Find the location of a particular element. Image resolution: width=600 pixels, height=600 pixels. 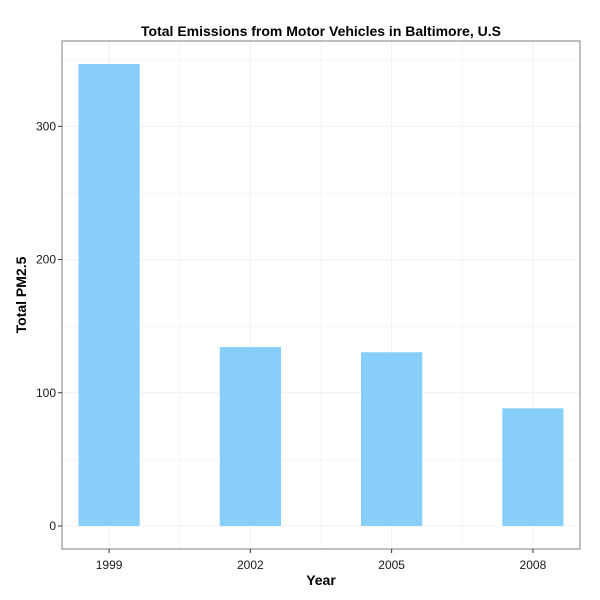

x-axis-title: Year is located at coordinates (321, 580).